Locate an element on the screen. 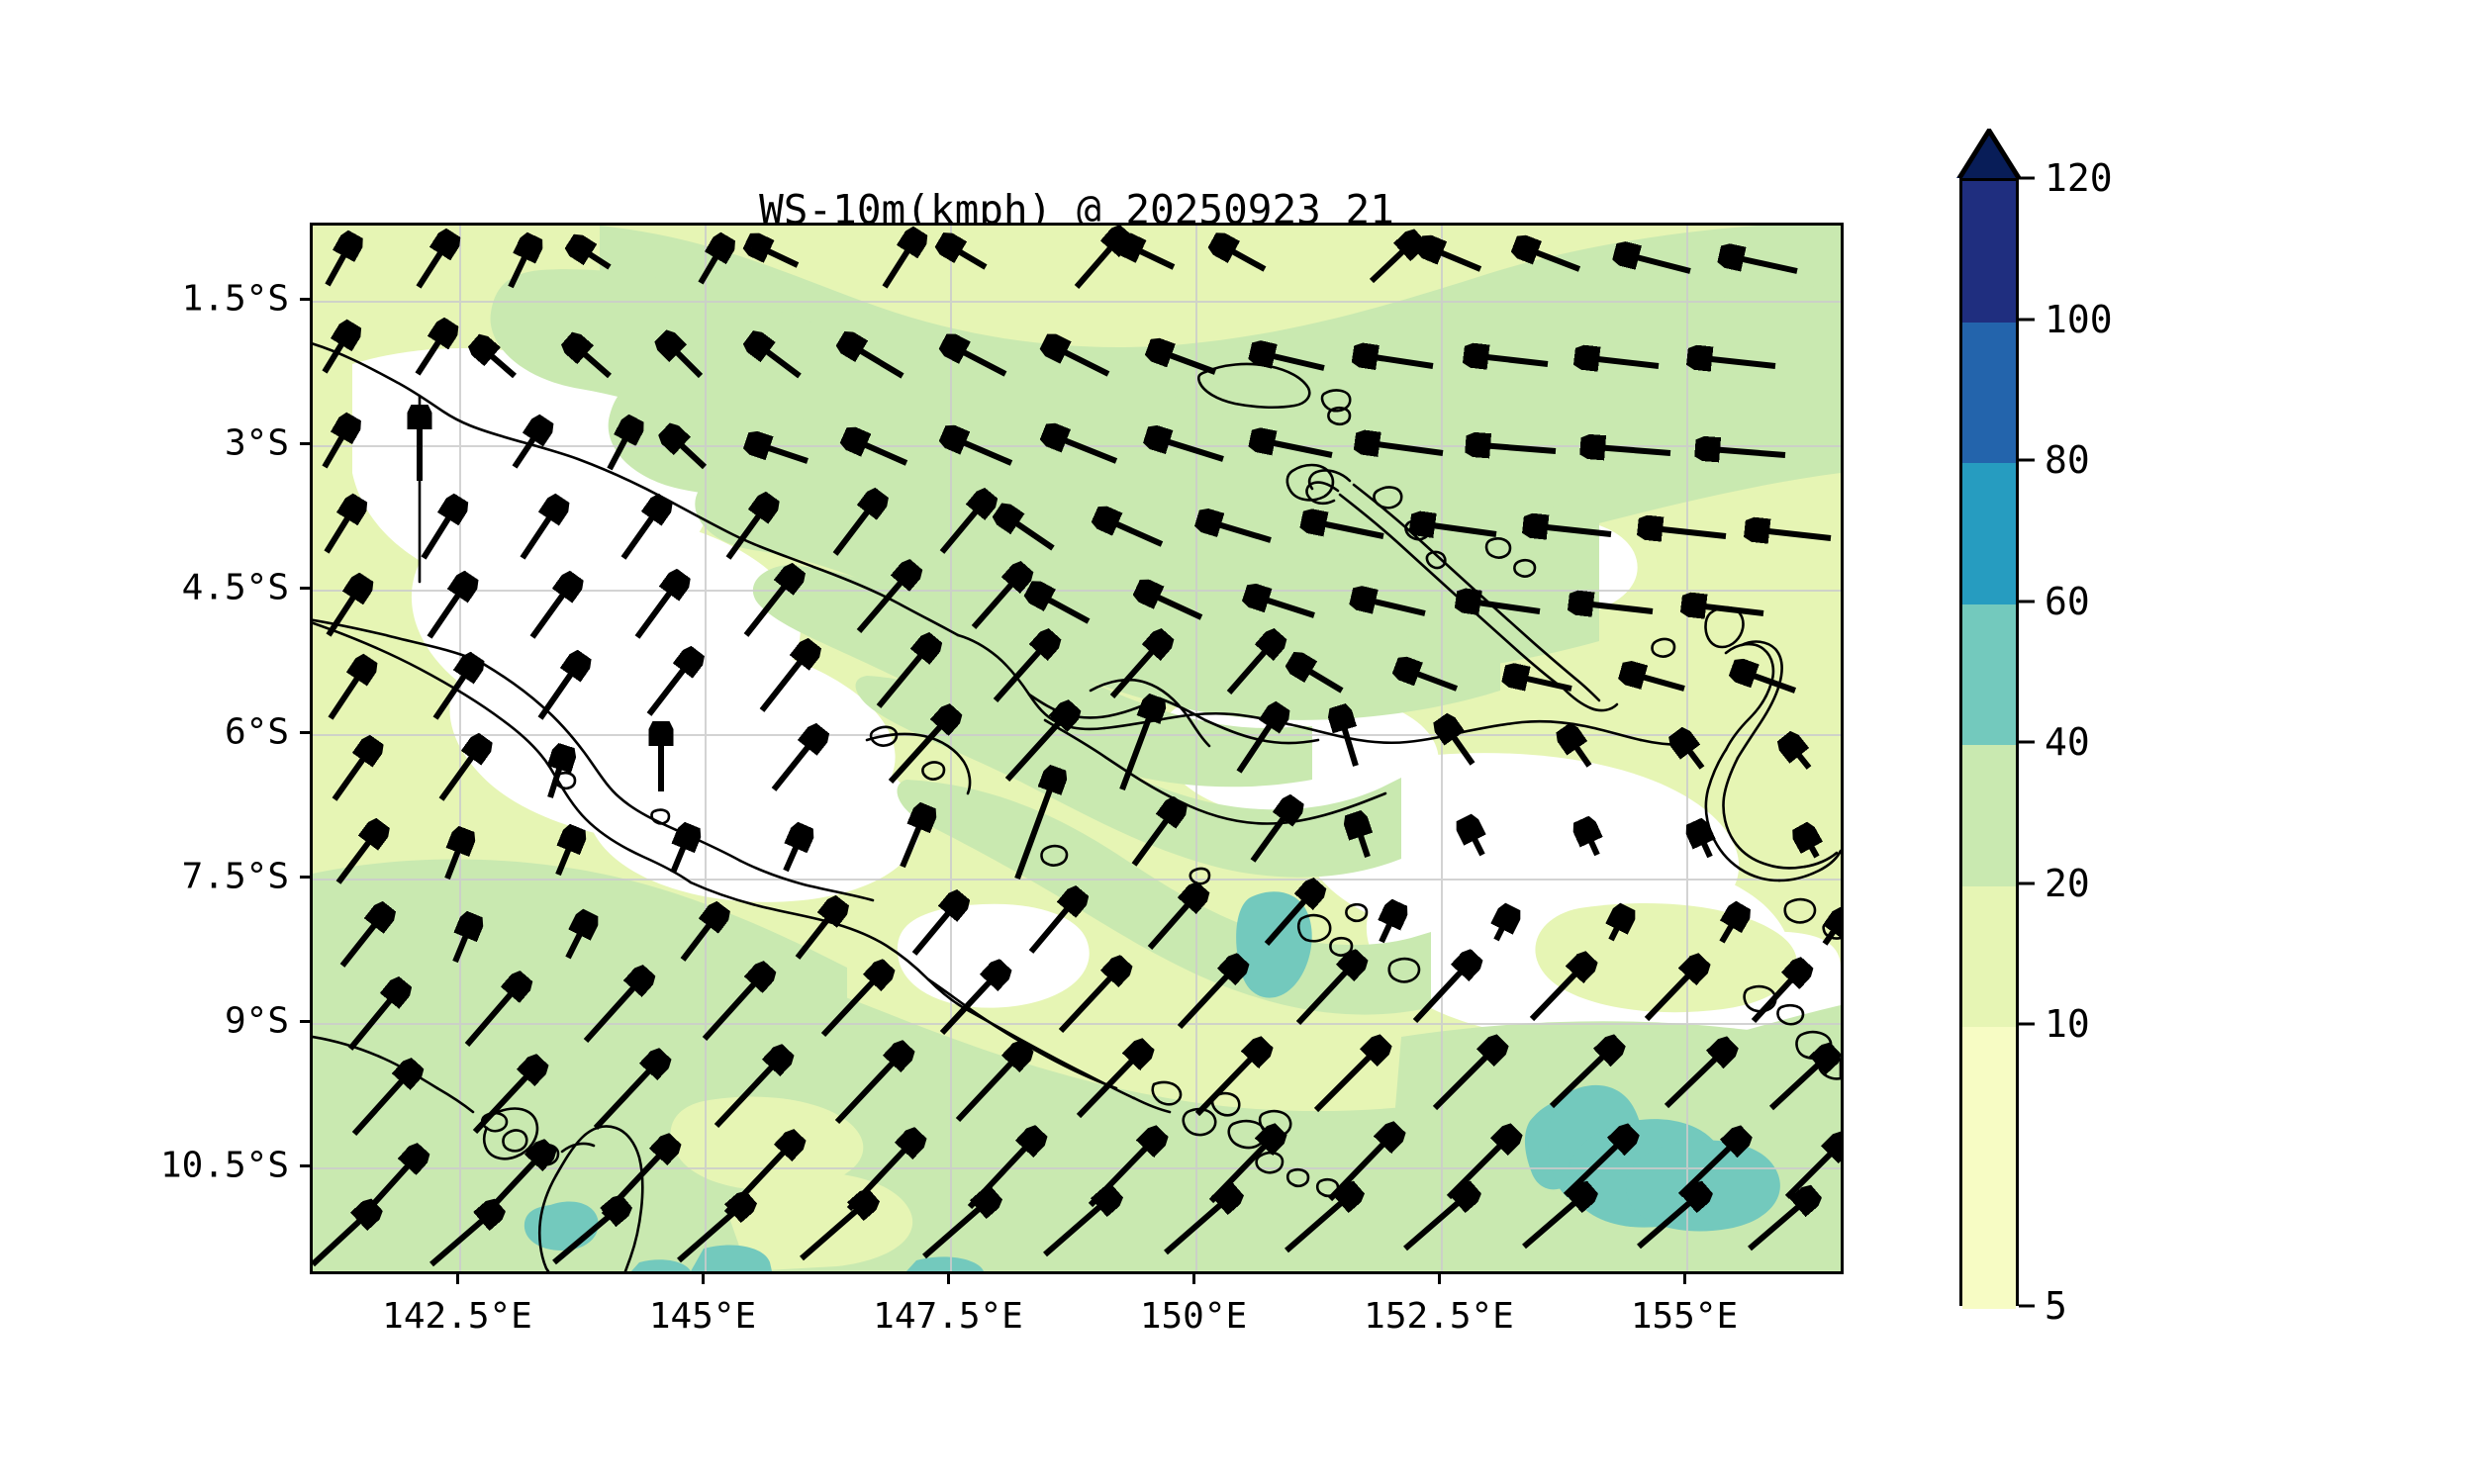 This screenshot has height=1484, width=2474. xtick-label-152-5: 152.5°E is located at coordinates (1439, 1316).